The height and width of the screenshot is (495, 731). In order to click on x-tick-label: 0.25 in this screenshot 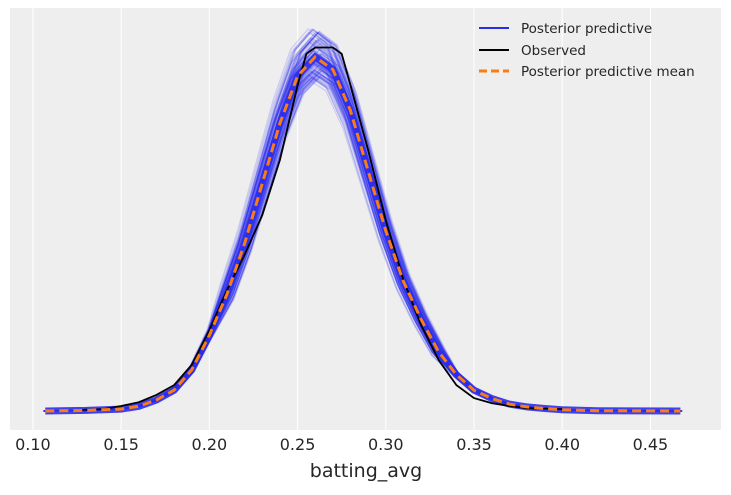, I will do `click(298, 444)`.